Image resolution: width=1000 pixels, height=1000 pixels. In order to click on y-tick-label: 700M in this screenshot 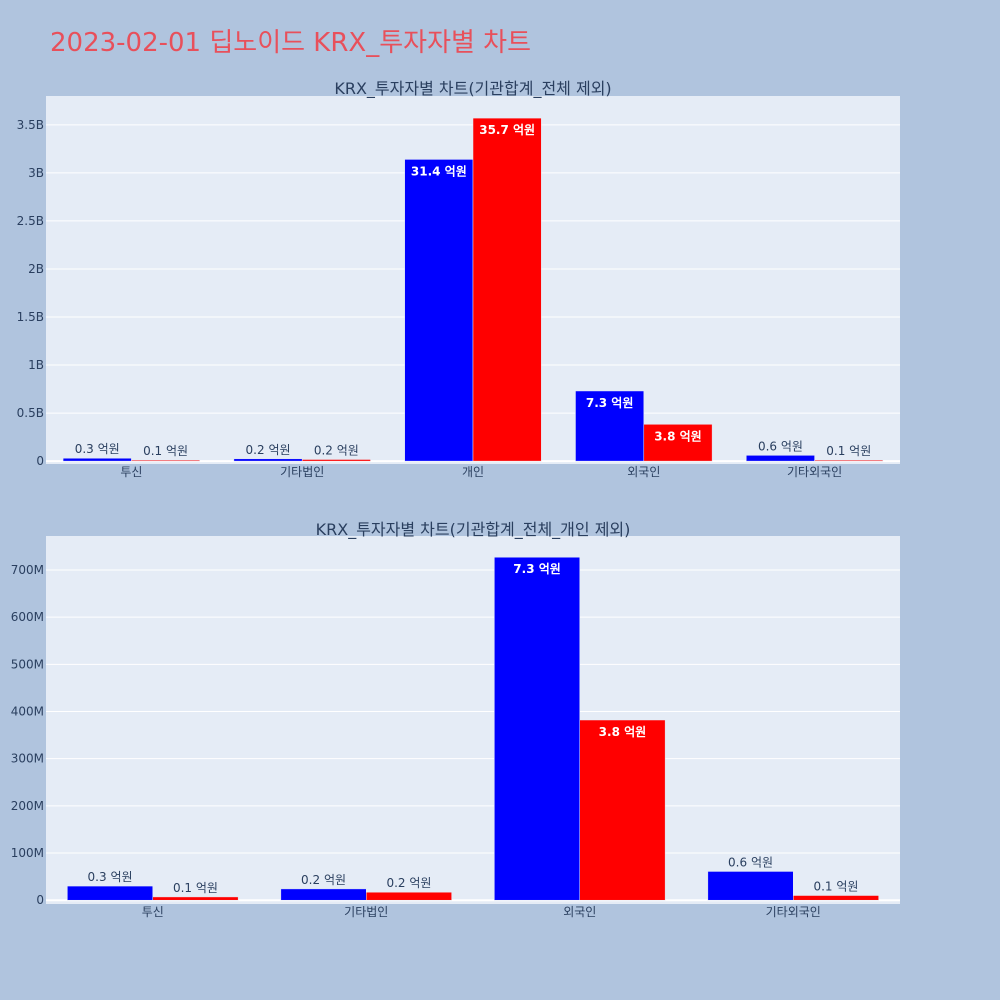, I will do `click(27, 570)`.